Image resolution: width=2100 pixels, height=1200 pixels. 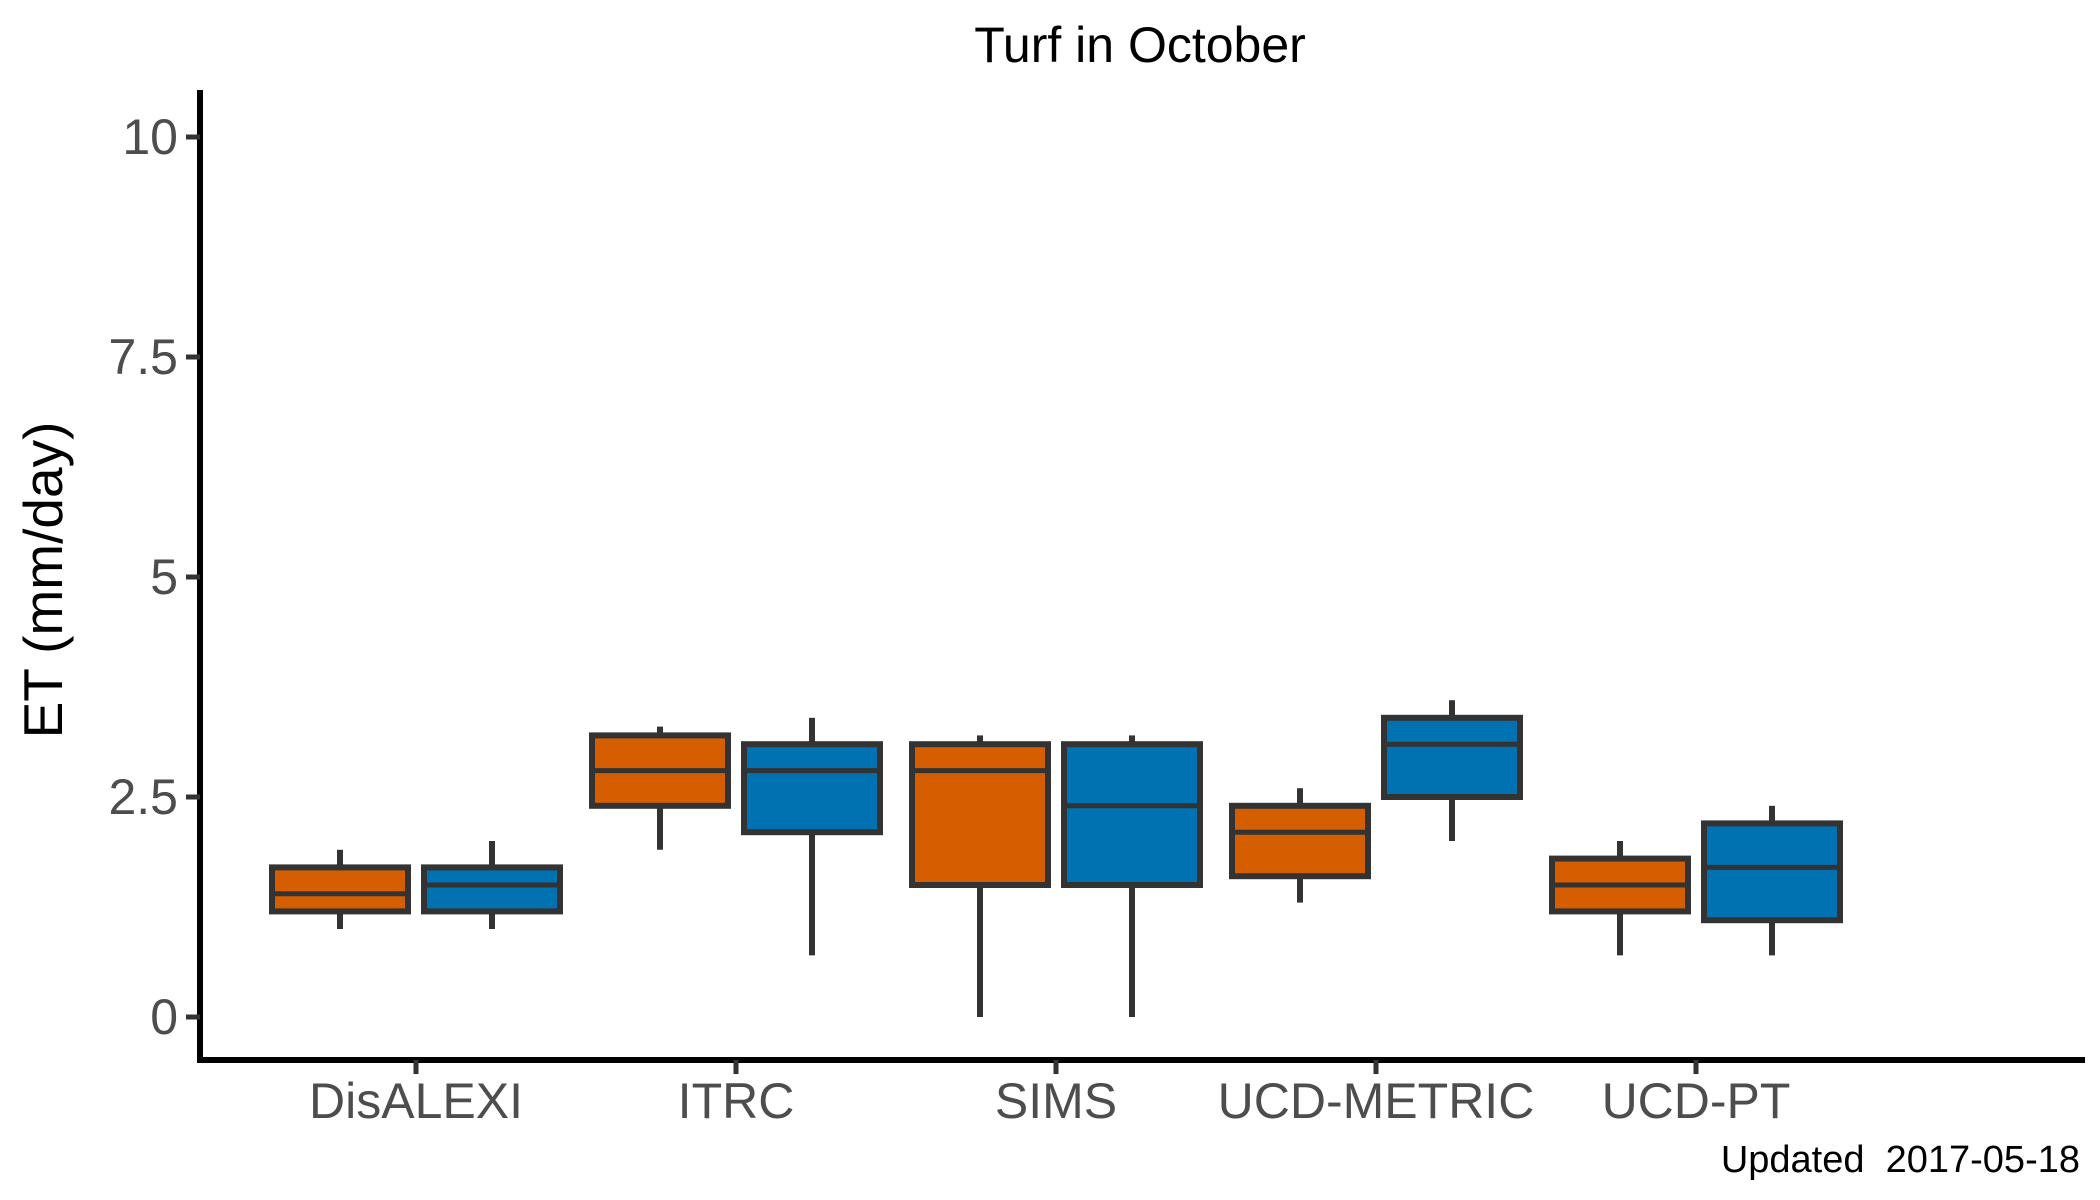 I want to click on box-itrc-orange, so click(x=660, y=788).